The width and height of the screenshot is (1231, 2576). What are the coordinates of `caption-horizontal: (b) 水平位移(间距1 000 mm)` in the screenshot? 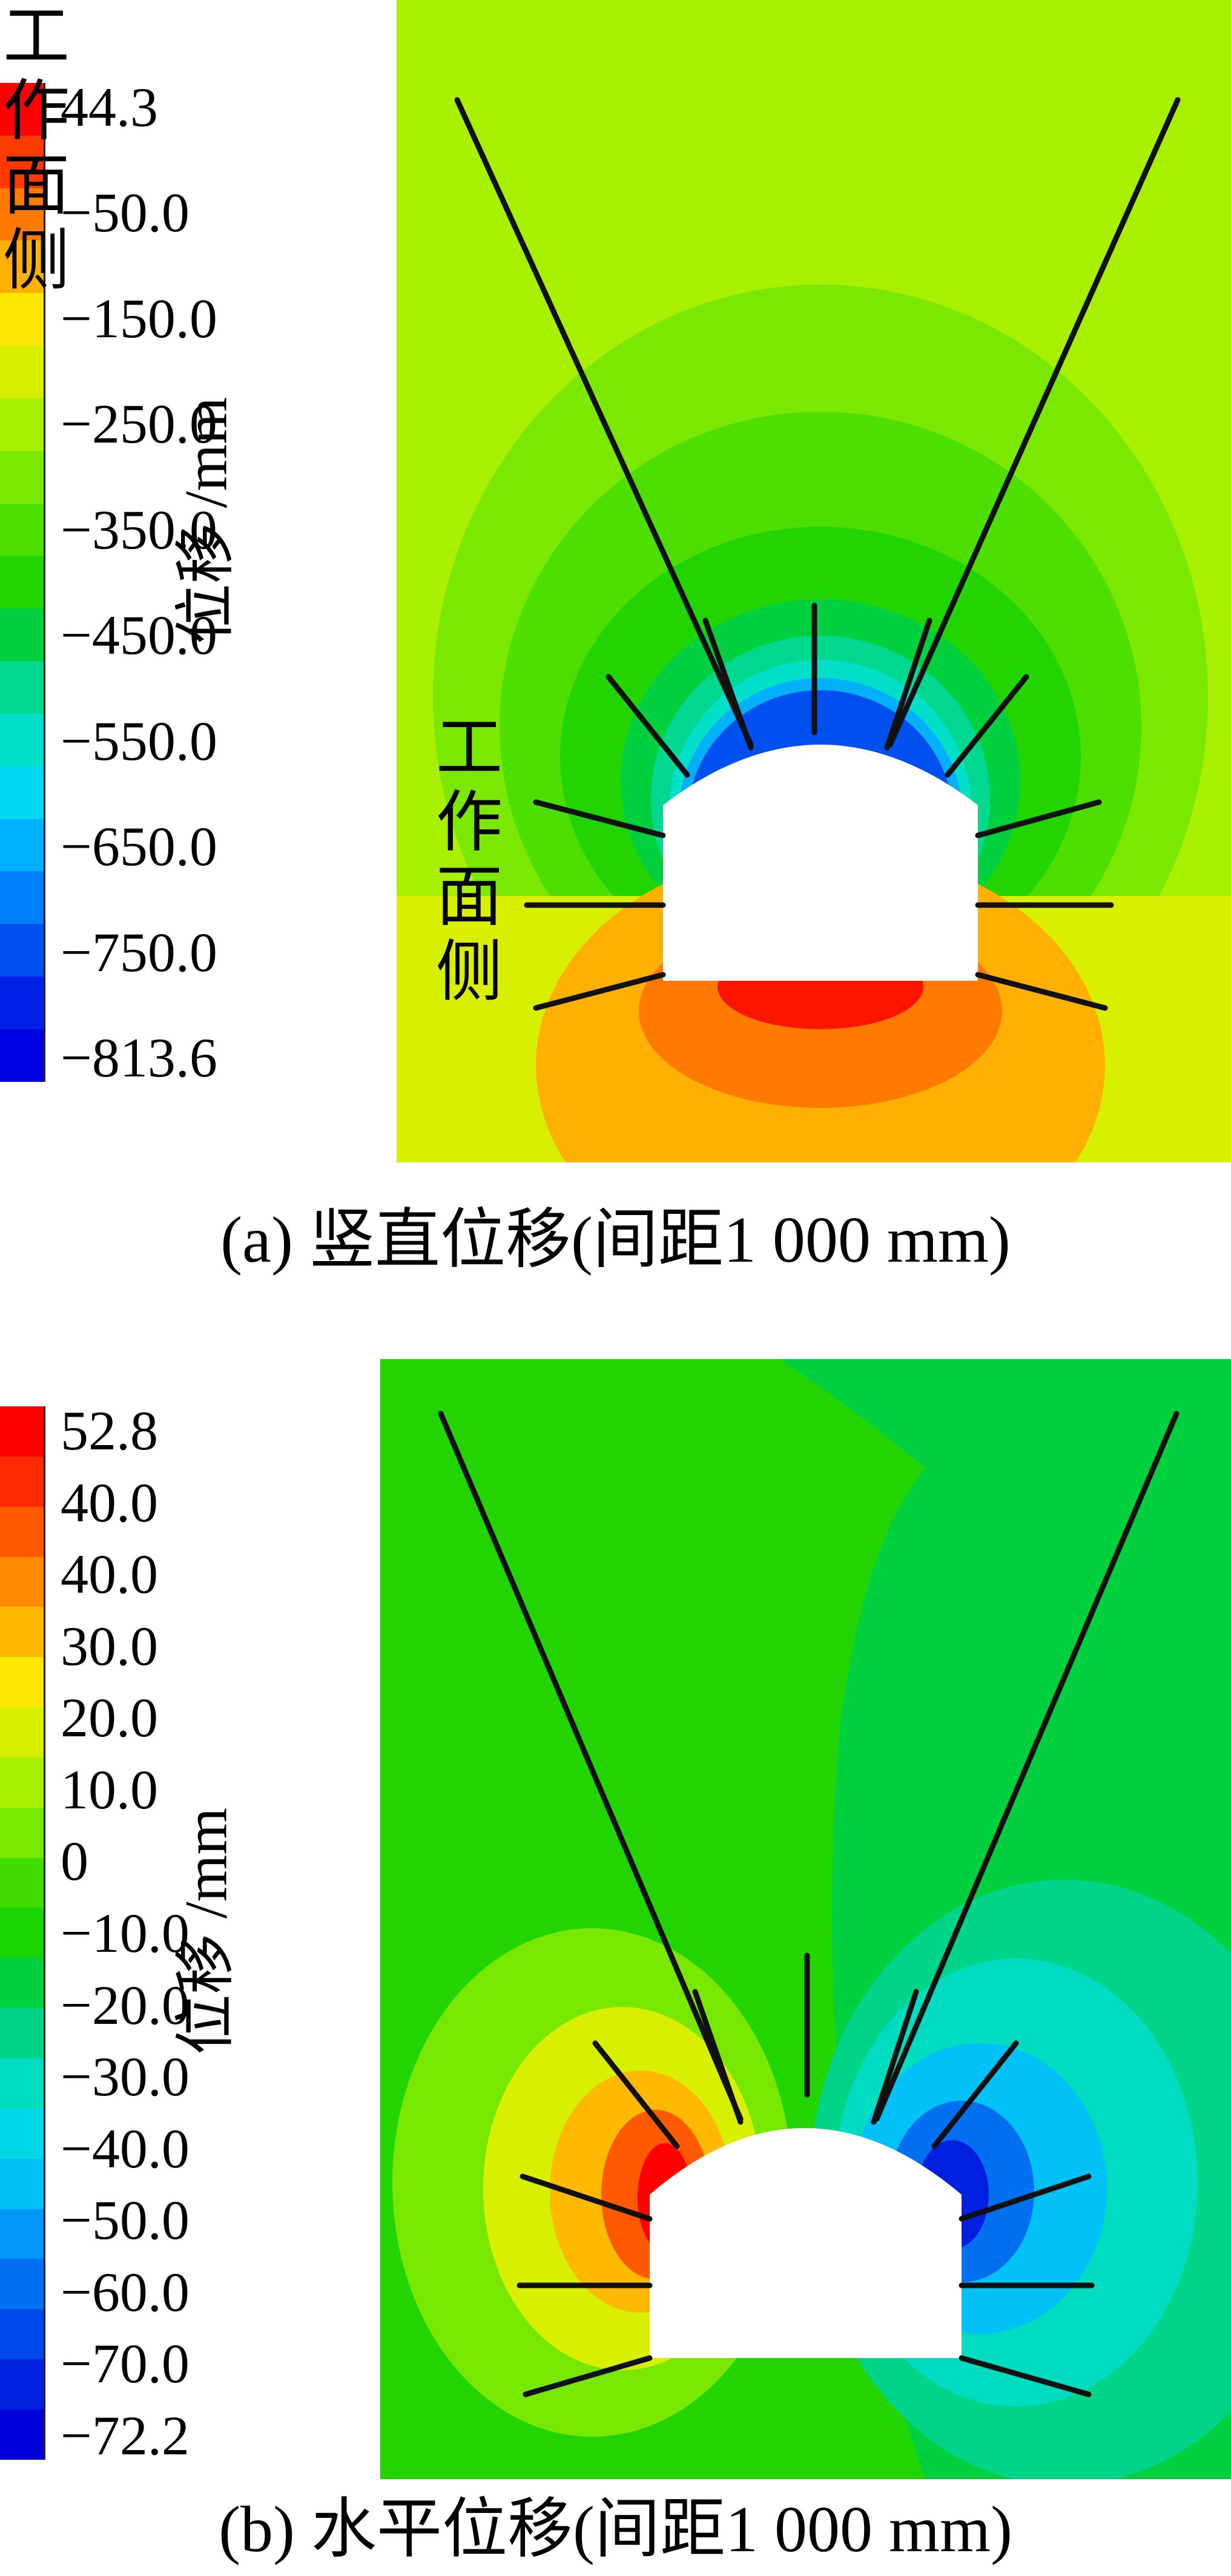 It's located at (615, 2530).